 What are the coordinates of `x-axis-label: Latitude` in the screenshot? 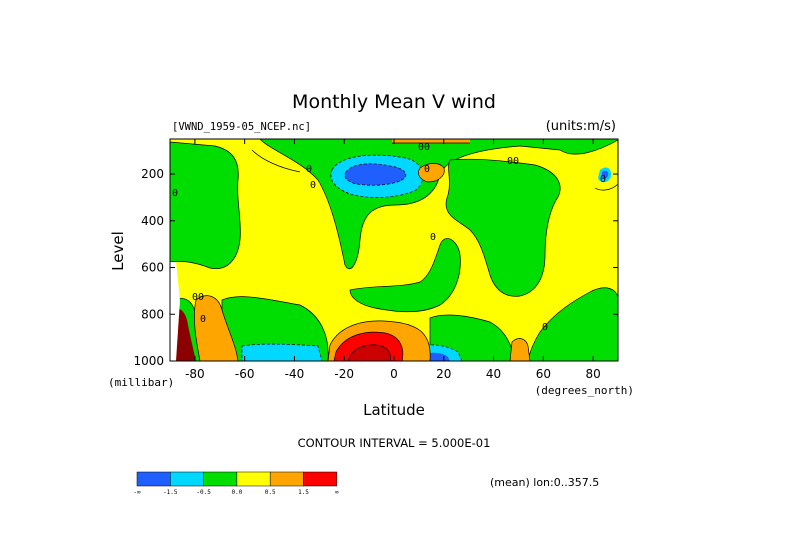 It's located at (394, 410).